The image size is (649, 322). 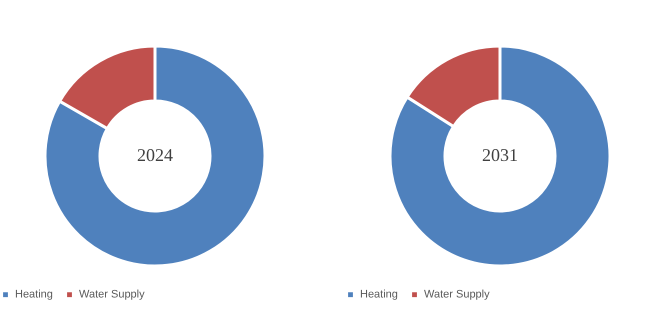 I want to click on text: 2031, so click(x=500, y=155).